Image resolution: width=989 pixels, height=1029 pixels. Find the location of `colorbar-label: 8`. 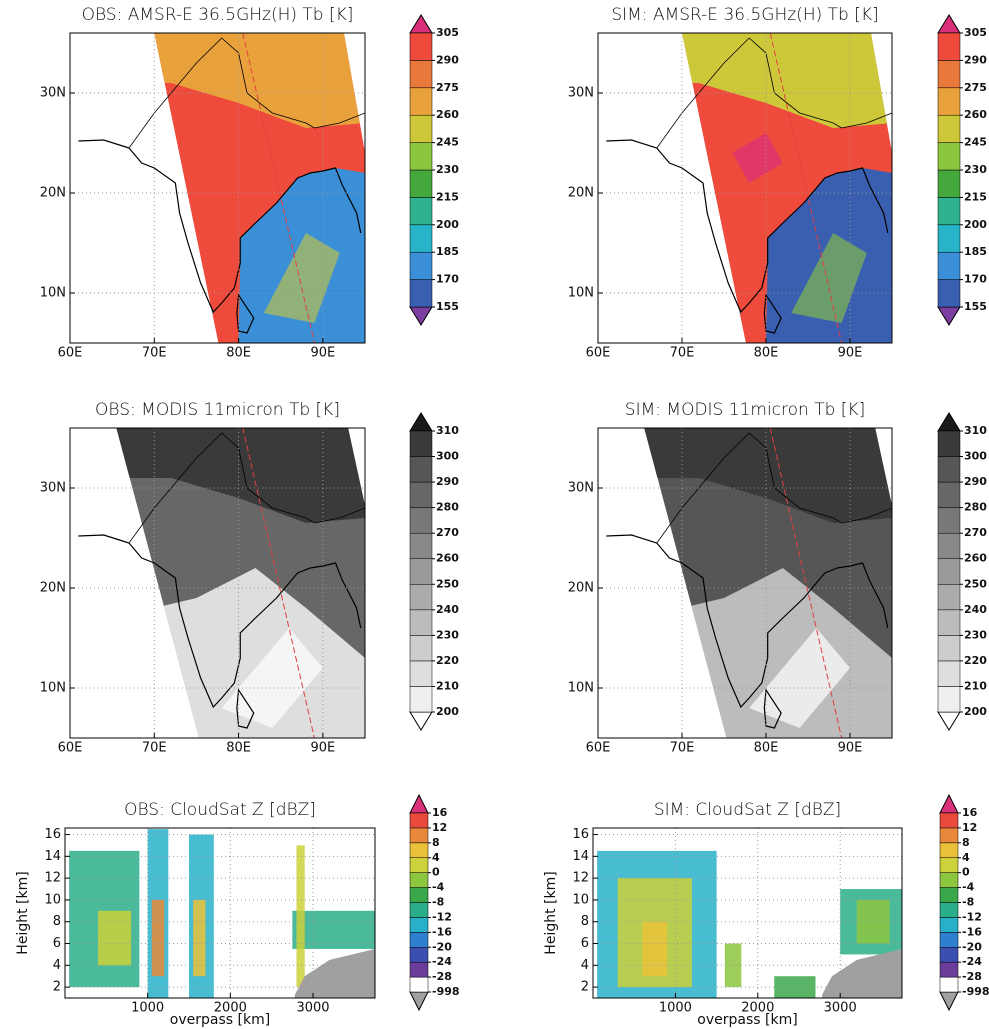

colorbar-label: 8 is located at coordinates (966, 842).